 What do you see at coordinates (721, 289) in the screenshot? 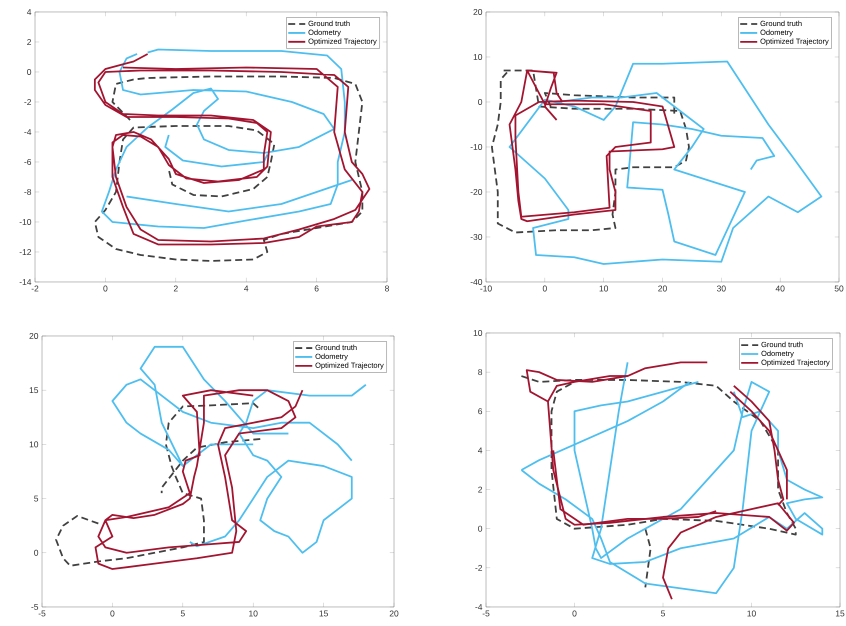
I see `x-tick-label: 30` at bounding box center [721, 289].